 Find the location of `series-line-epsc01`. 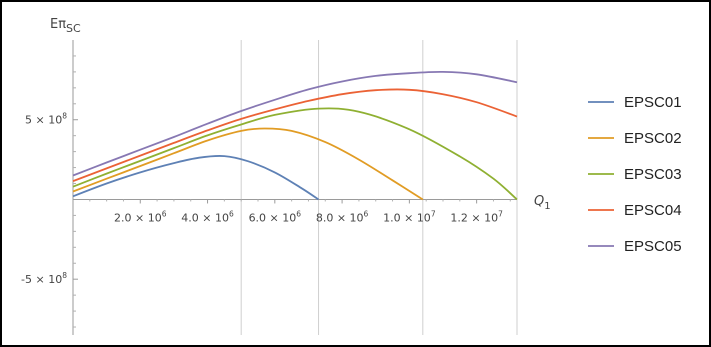

series-line-epsc01 is located at coordinates (196, 178).